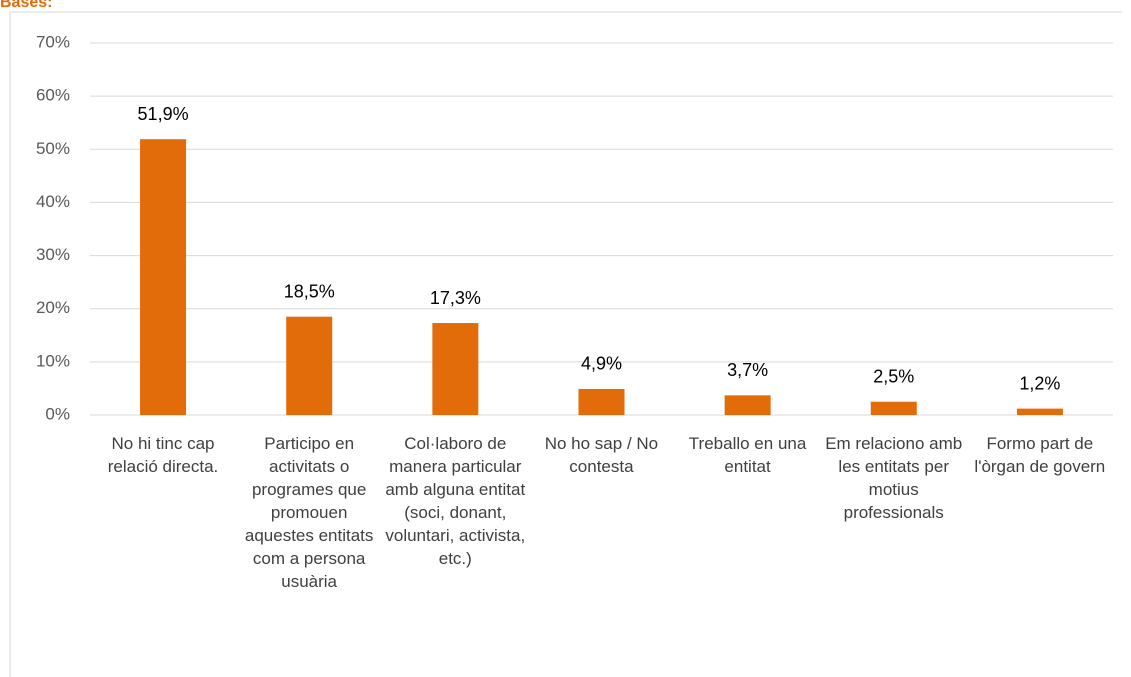  Describe the element at coordinates (53, 201) in the screenshot. I see `y-tick-label: 40%` at that location.